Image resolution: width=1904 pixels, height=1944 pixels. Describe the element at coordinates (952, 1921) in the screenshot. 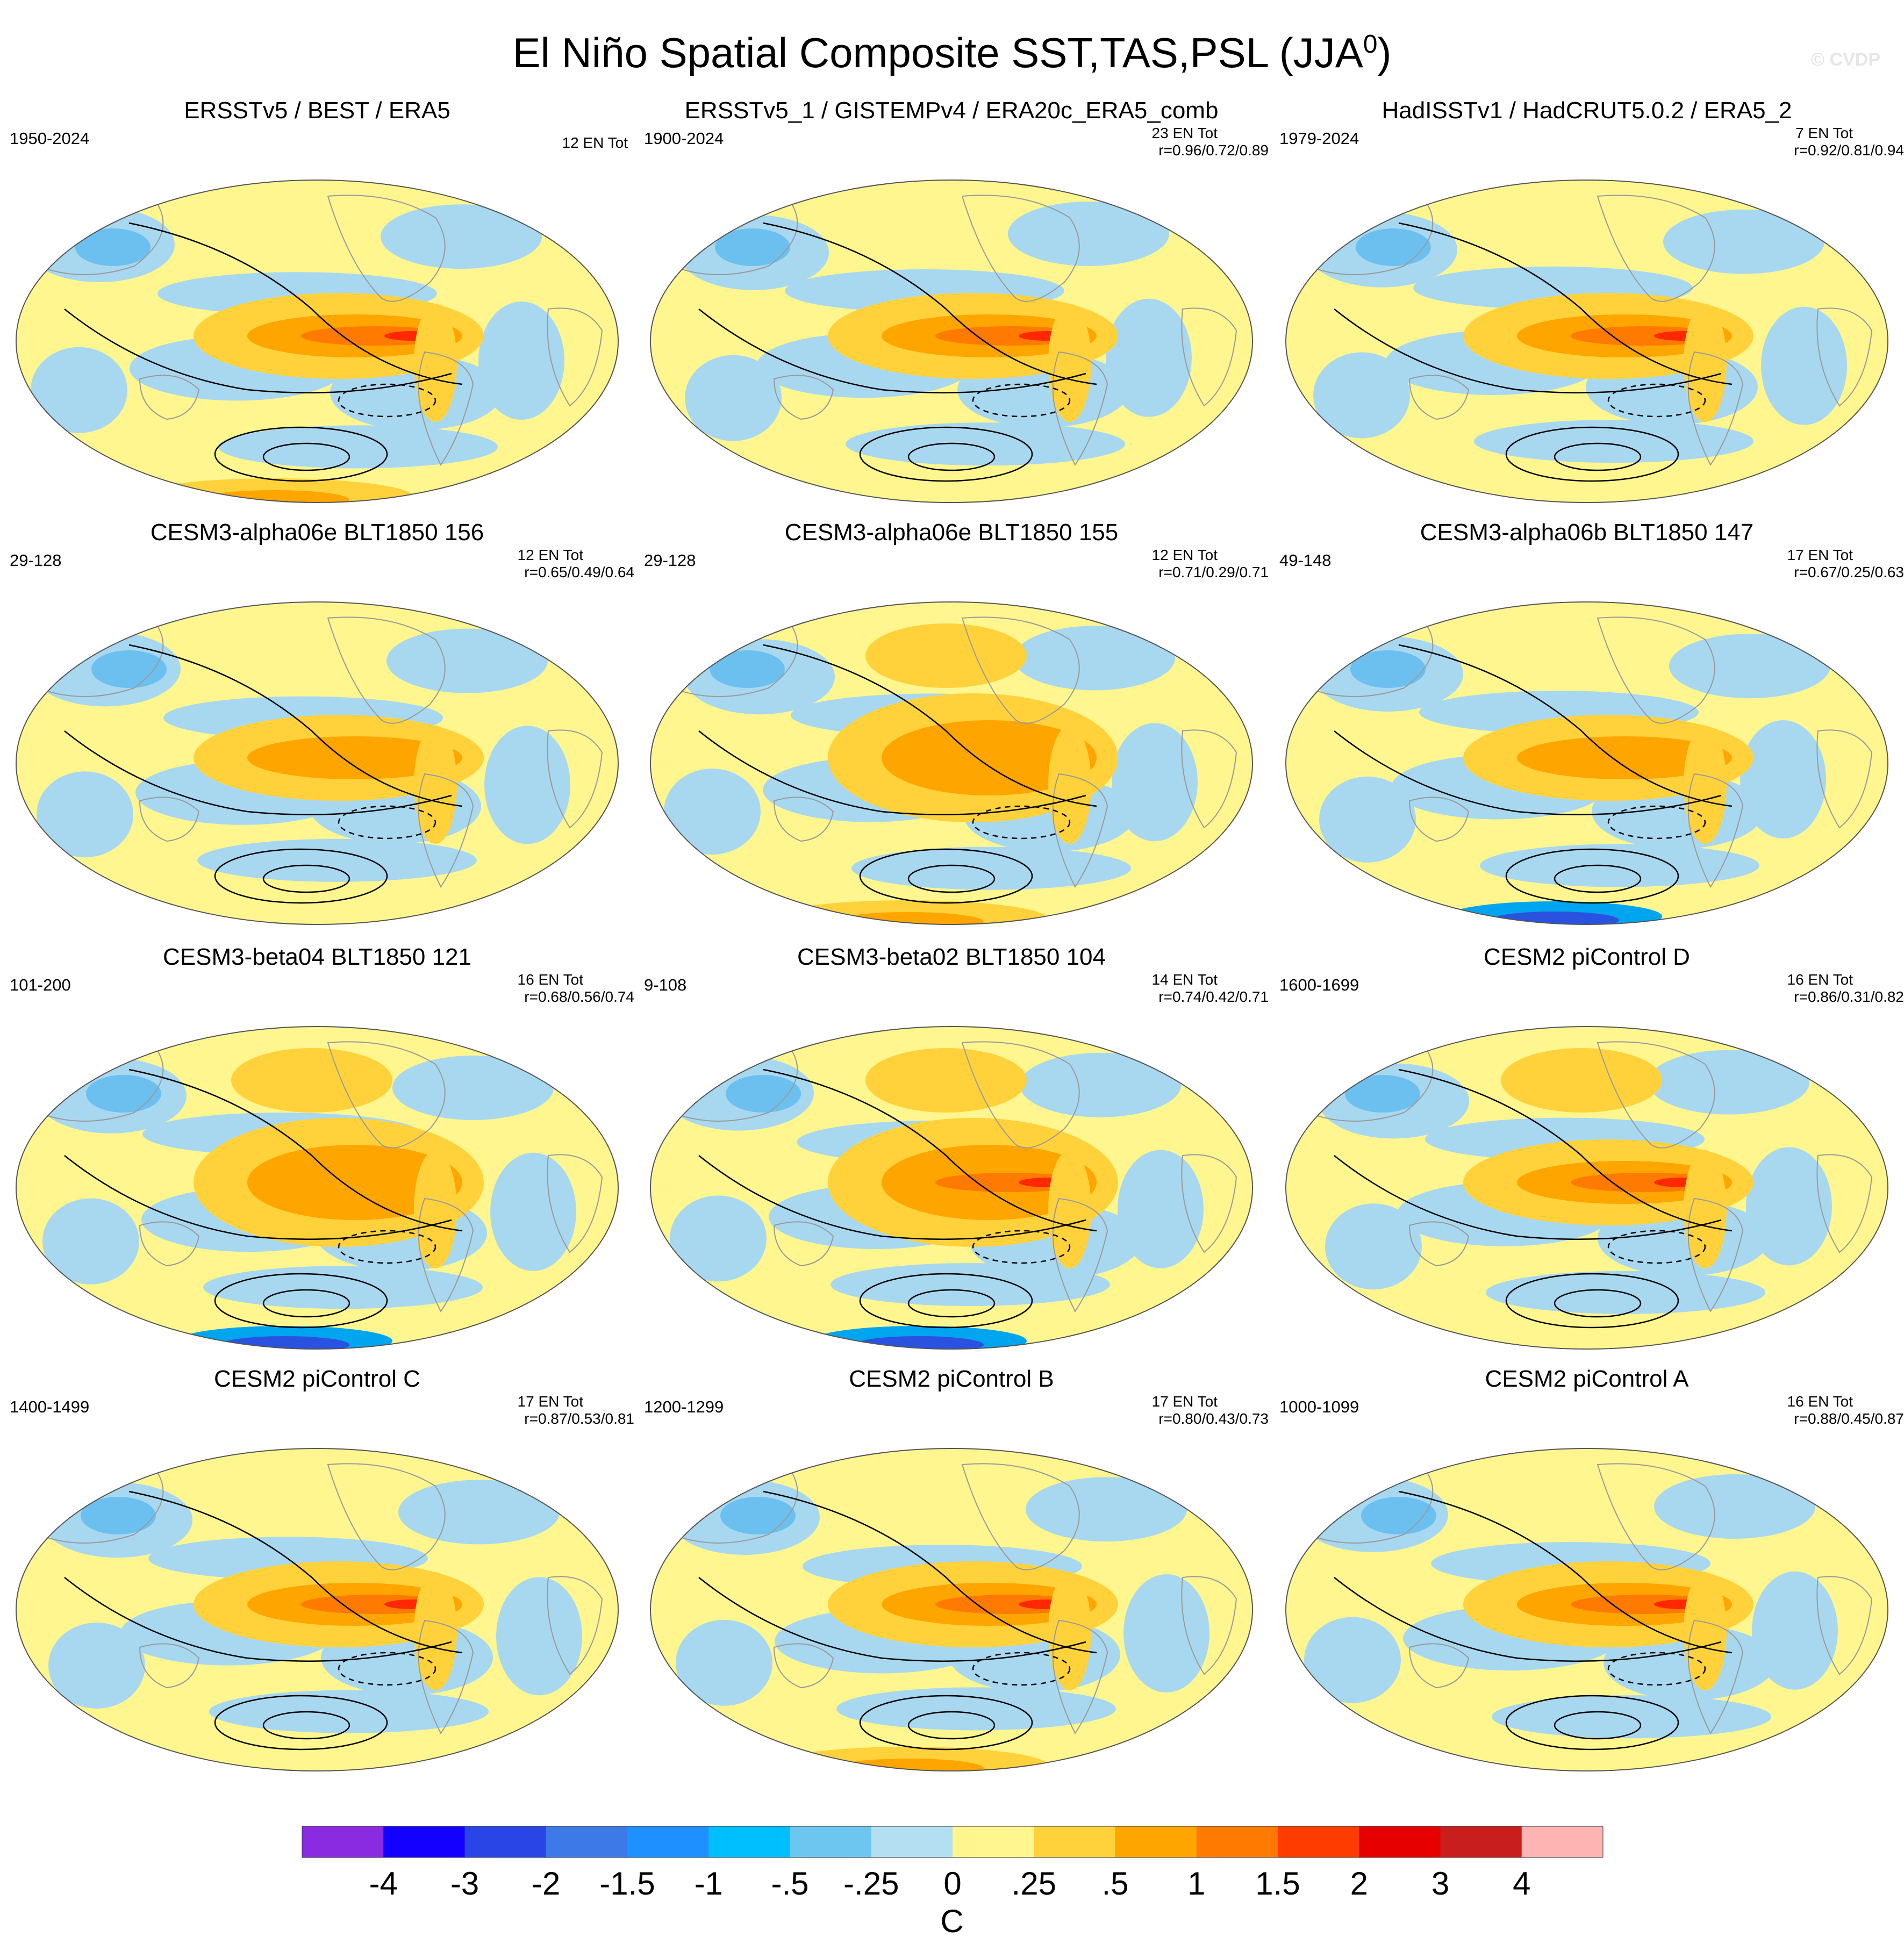

I see `colorbar-unit: C` at that location.